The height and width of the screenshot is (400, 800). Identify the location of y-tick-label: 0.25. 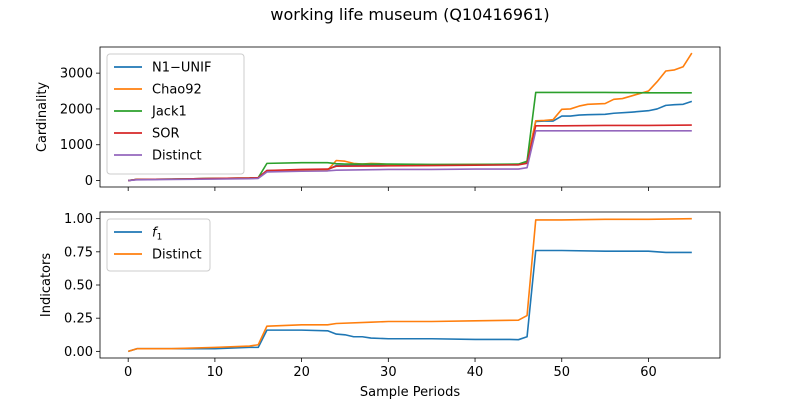
(78, 319).